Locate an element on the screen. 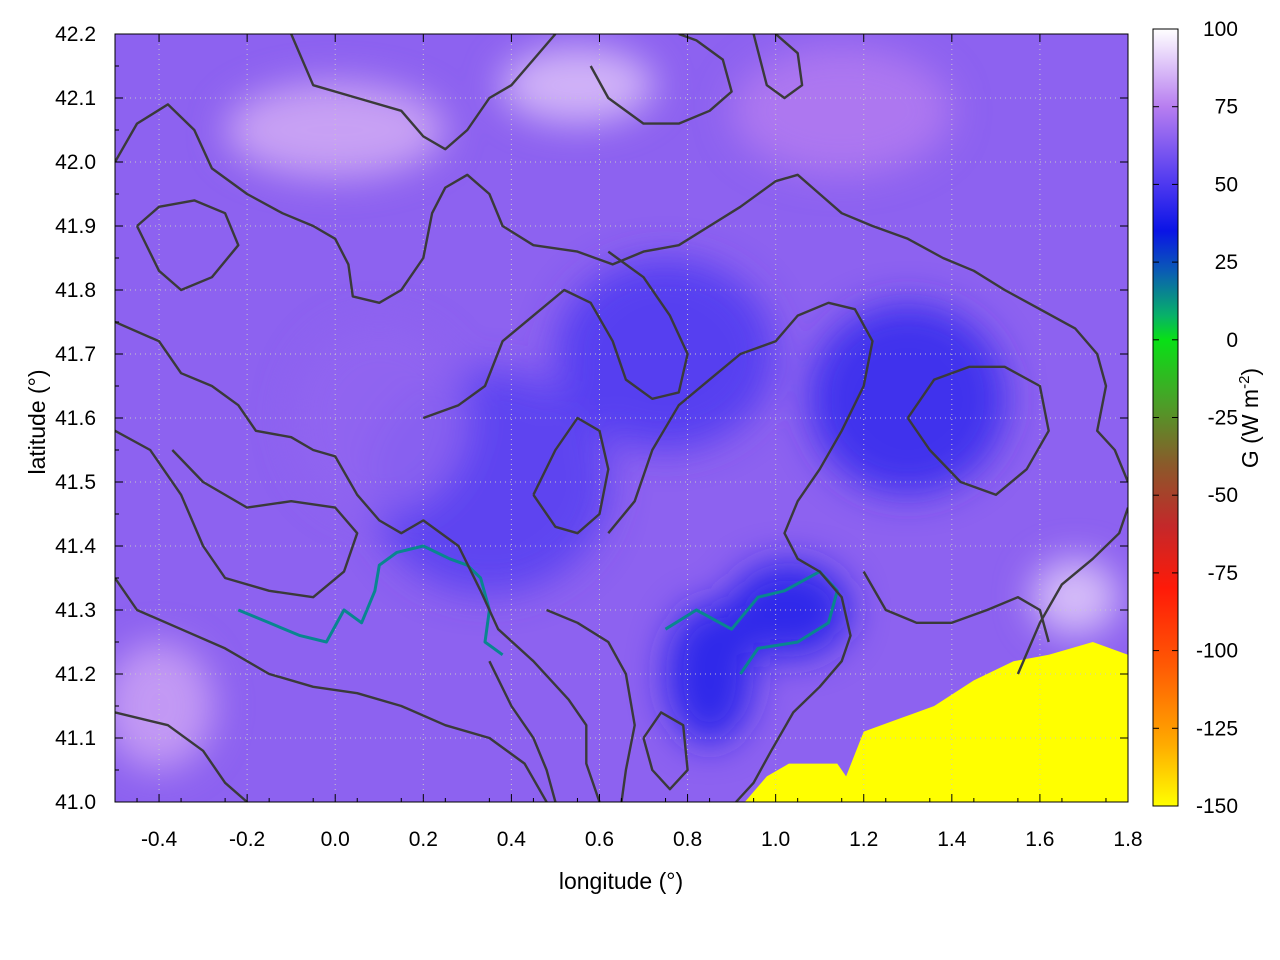 This screenshot has height=960, width=1280. x-tick-label: 1.0 is located at coordinates (775, 839).